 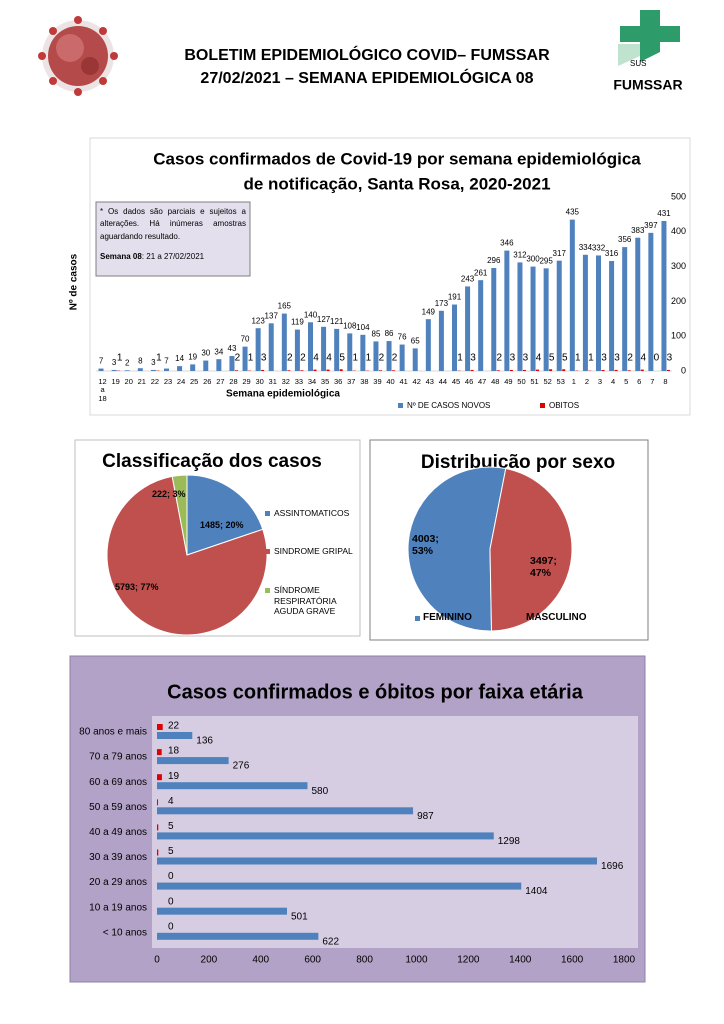 I want to click on chart-title: Distribuição por sexo, so click(x=518, y=462).